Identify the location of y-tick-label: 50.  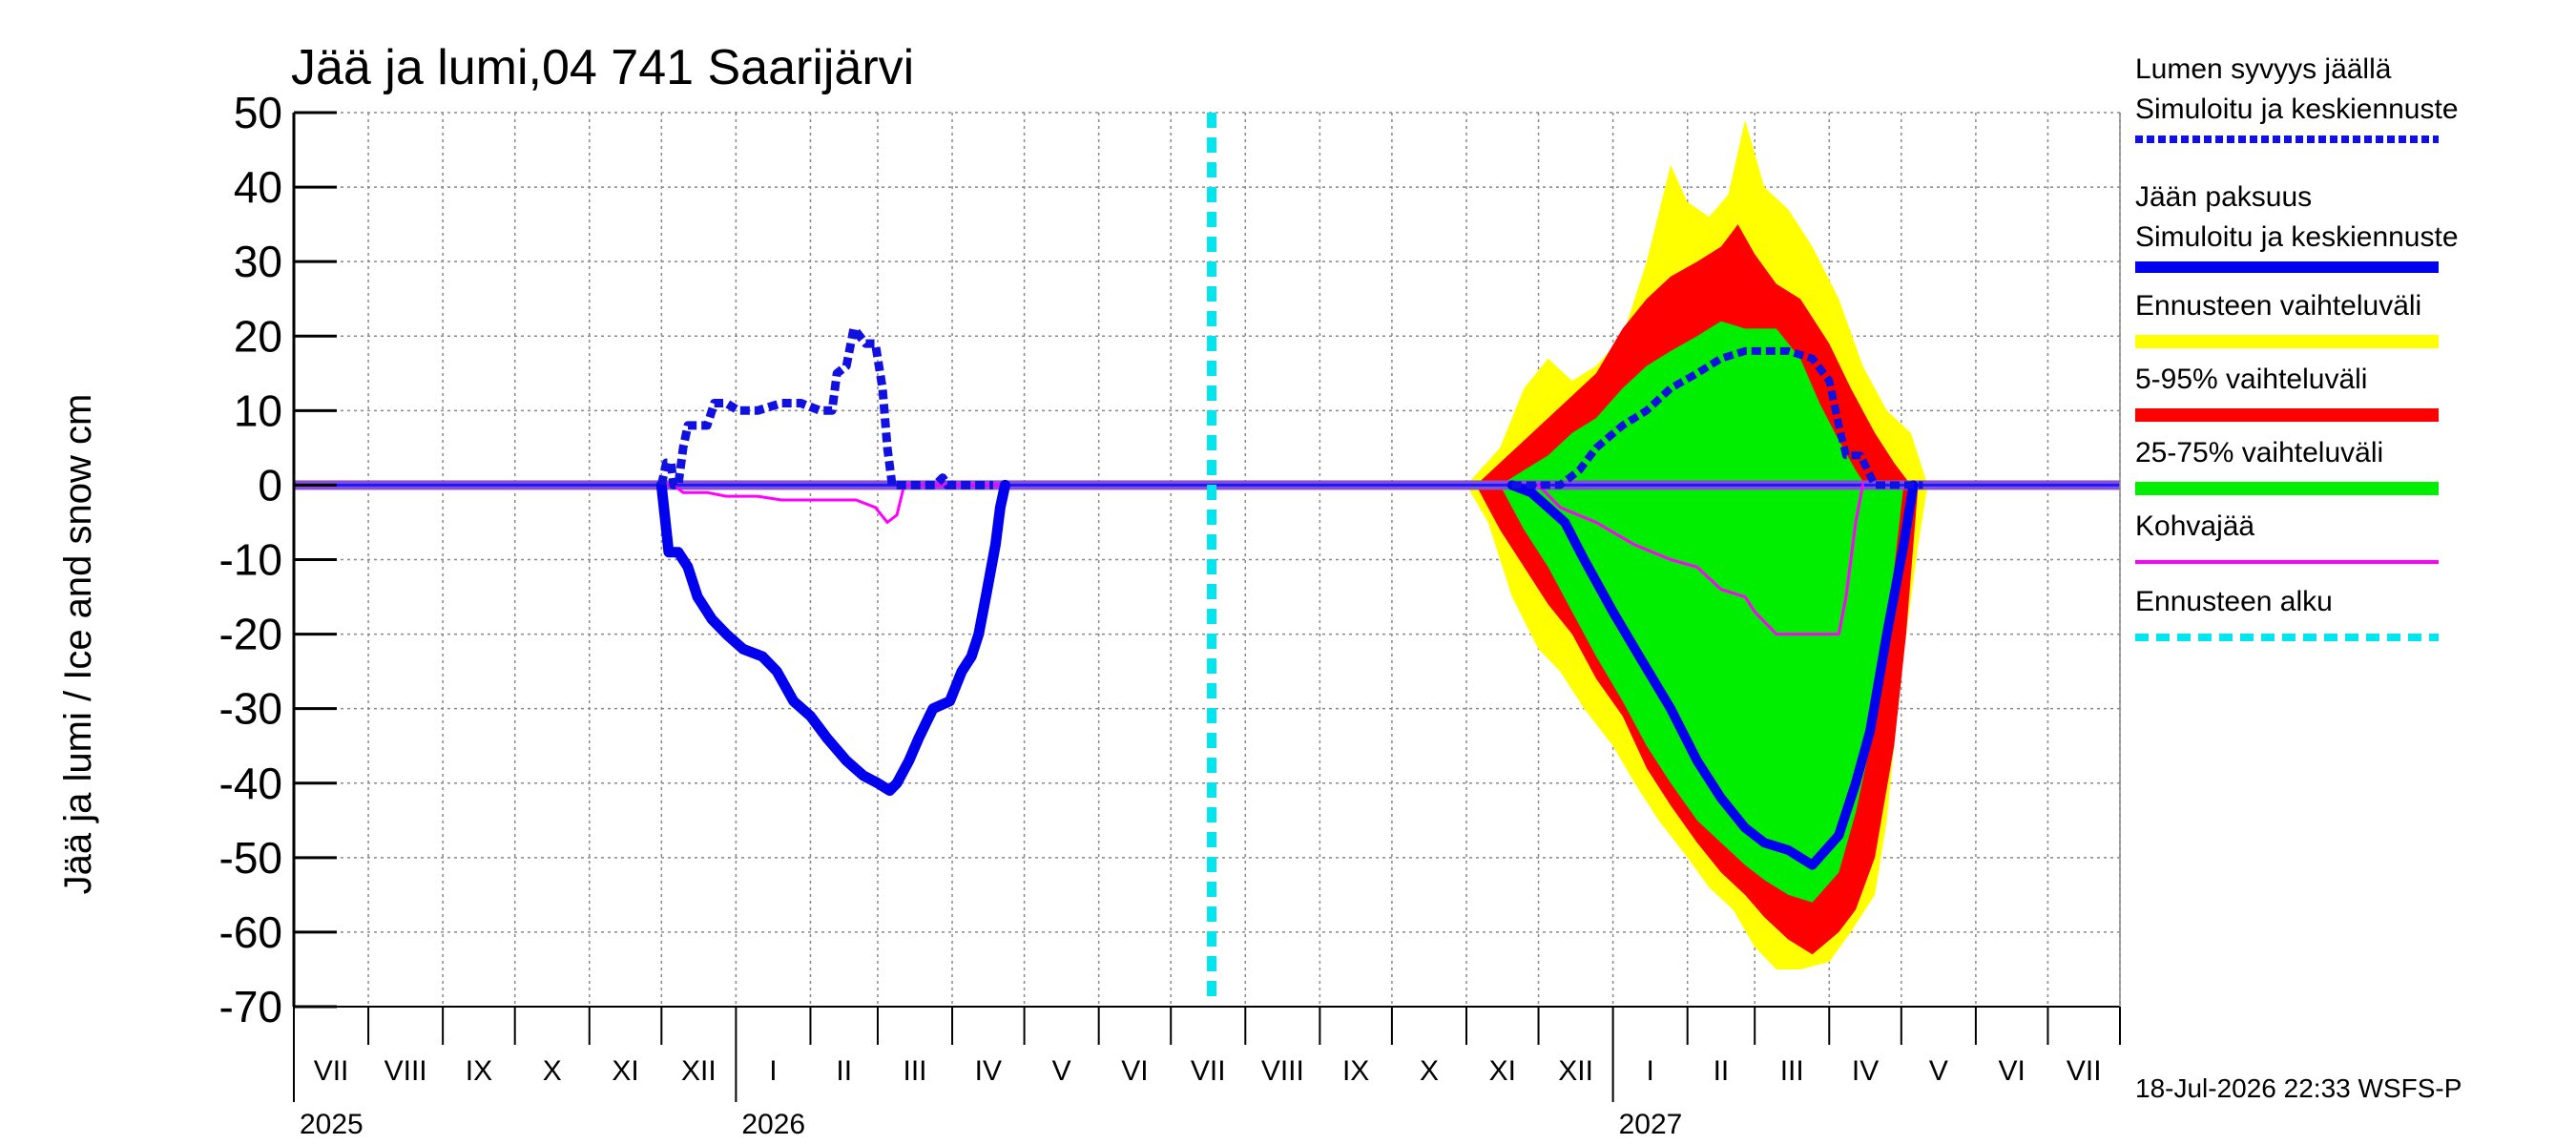
(258, 113).